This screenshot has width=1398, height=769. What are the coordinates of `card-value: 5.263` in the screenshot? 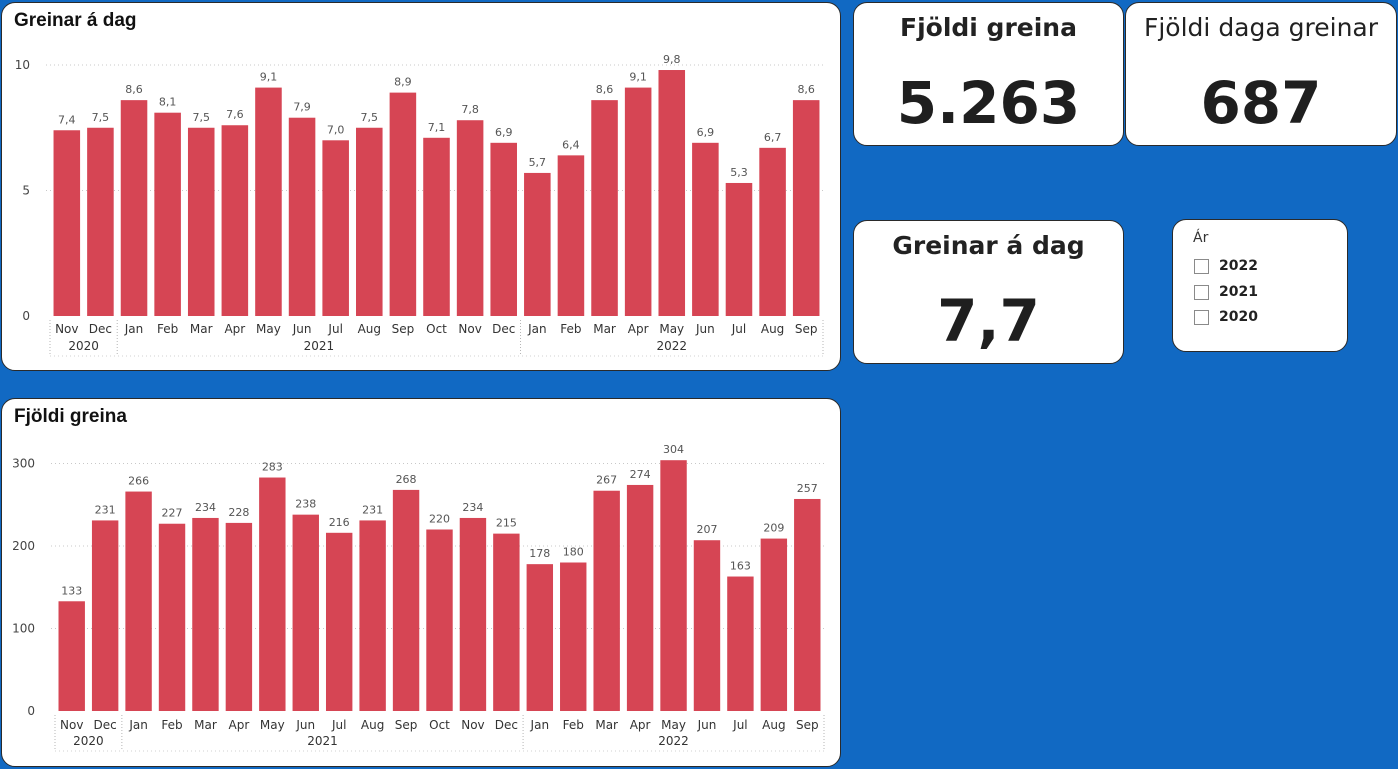 It's located at (988, 103).